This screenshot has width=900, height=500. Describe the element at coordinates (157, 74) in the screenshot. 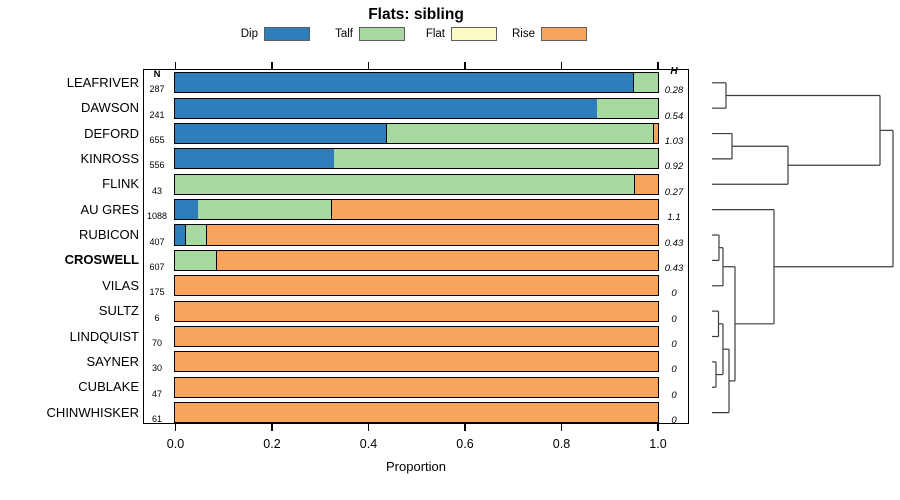

I see `n-column-header: N` at that location.